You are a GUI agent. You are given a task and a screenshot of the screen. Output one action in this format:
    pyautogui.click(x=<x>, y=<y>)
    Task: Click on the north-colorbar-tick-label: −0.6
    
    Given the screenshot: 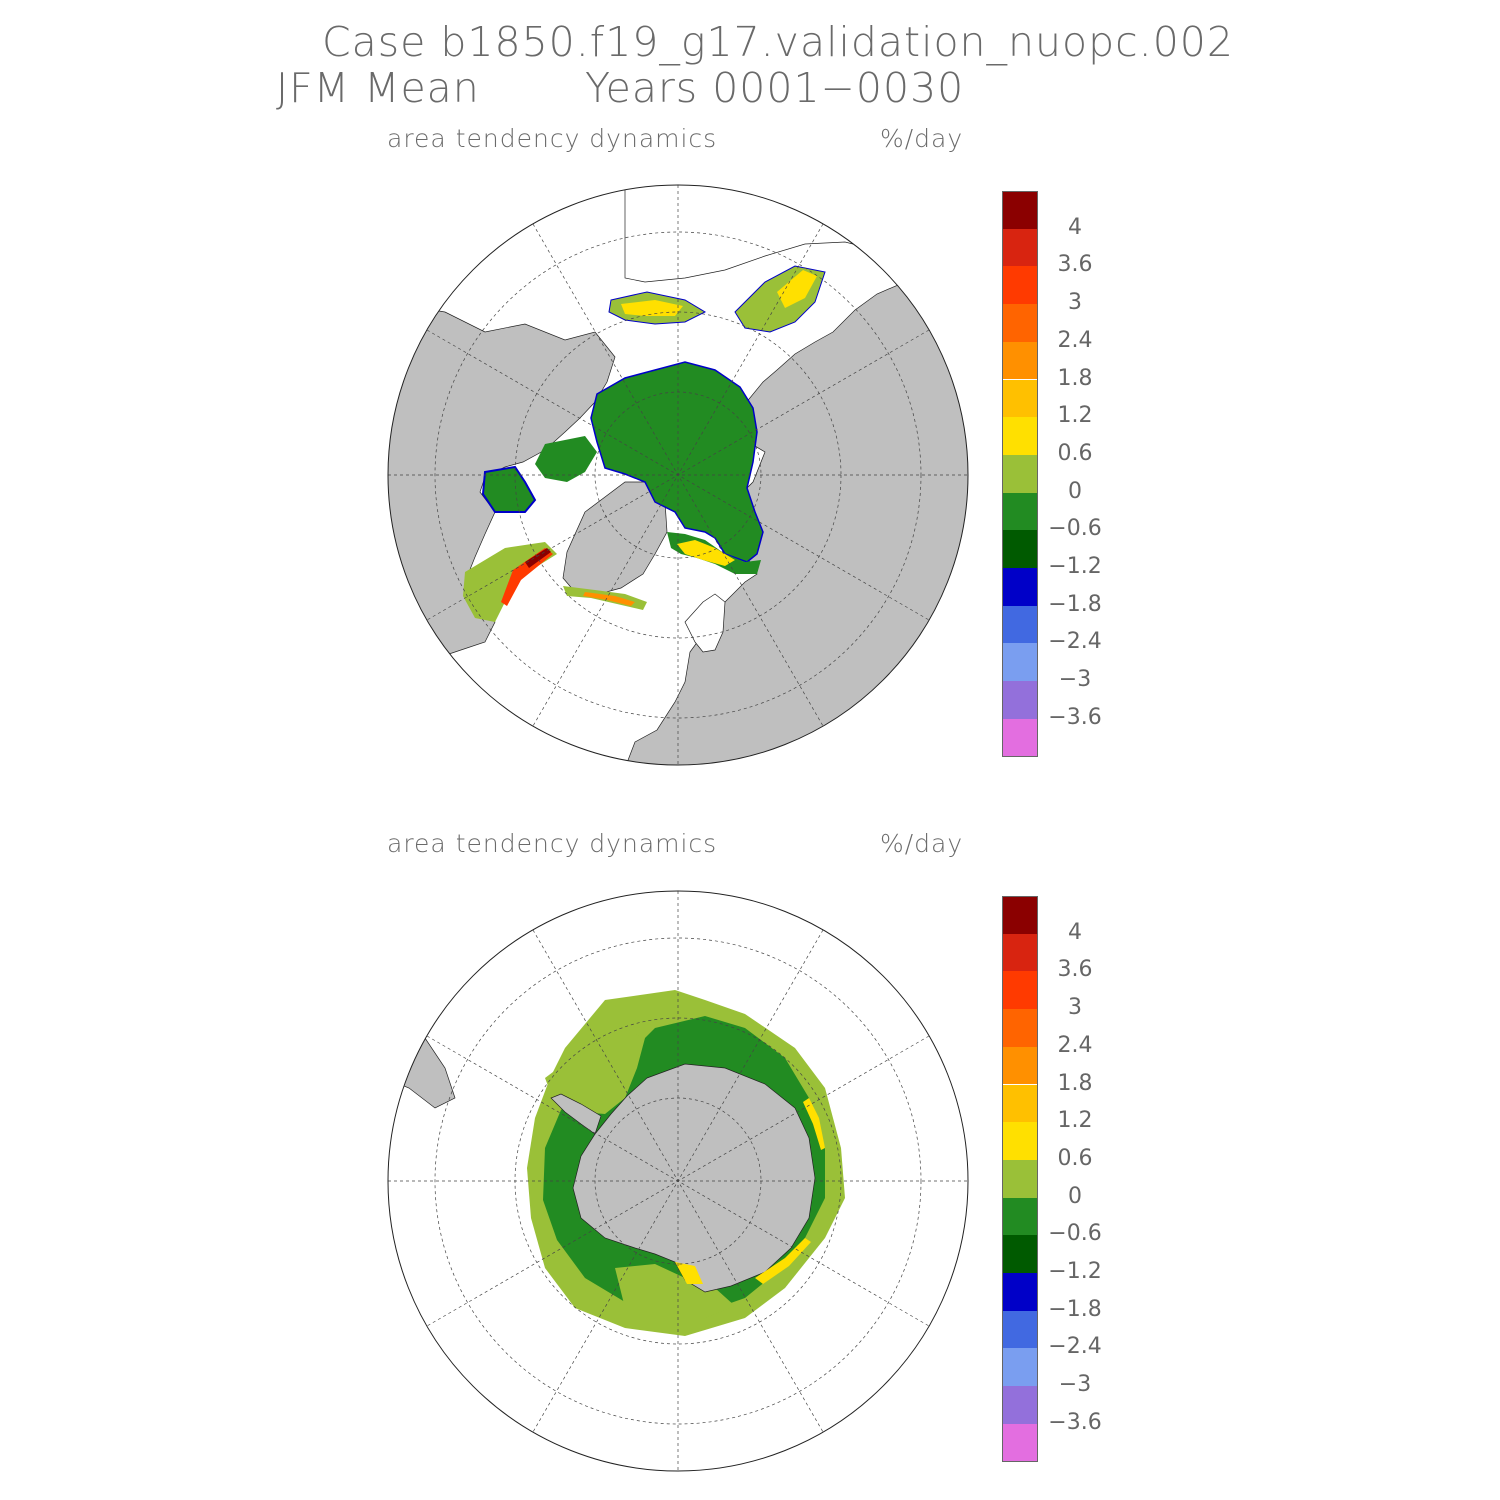 What is the action you would take?
    pyautogui.click(x=1075, y=529)
    